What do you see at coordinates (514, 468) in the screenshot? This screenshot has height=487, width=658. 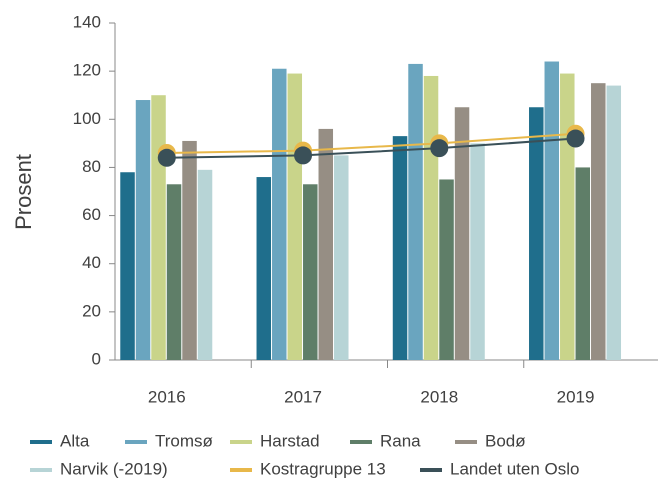 I see `legend-label: Landet uten Oslo` at bounding box center [514, 468].